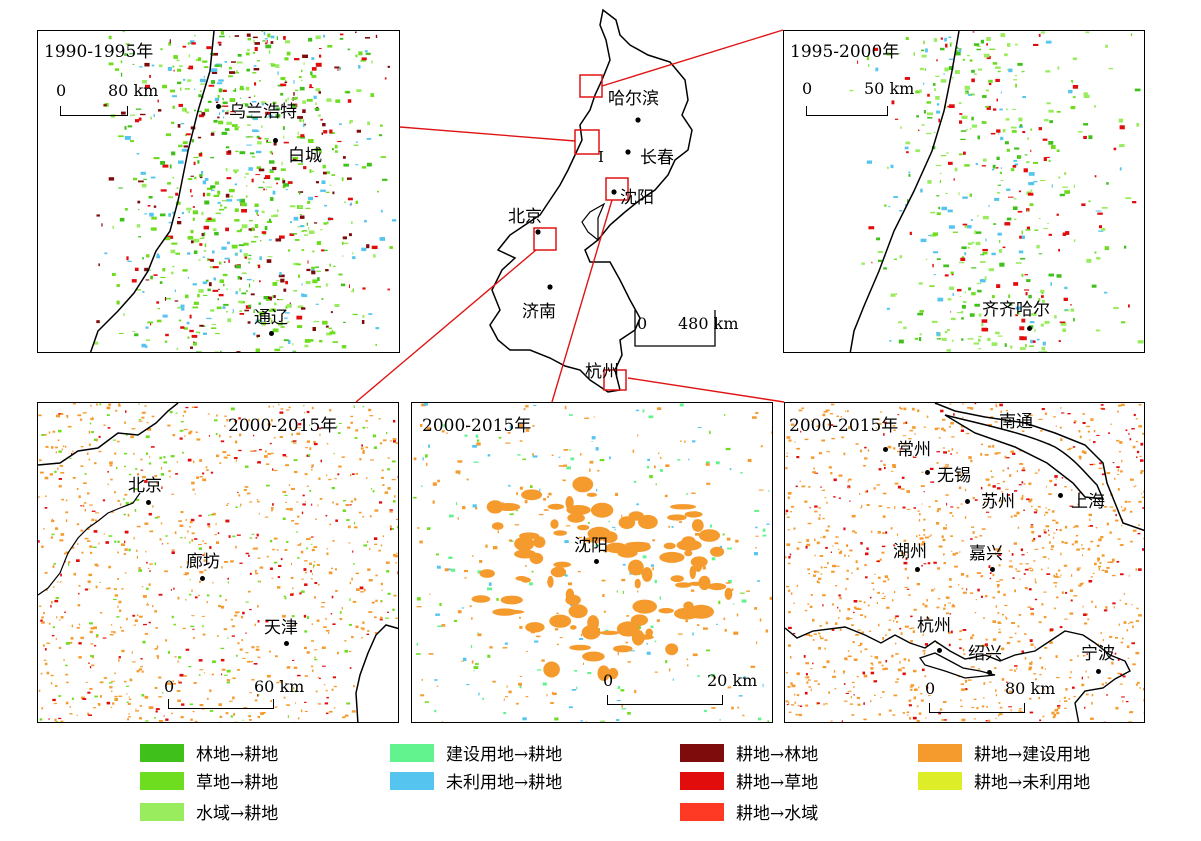 Image resolution: width=1201 pixels, height=841 pixels. Describe the element at coordinates (910, 552) in the screenshot. I see `city-label: 湖州` at that location.